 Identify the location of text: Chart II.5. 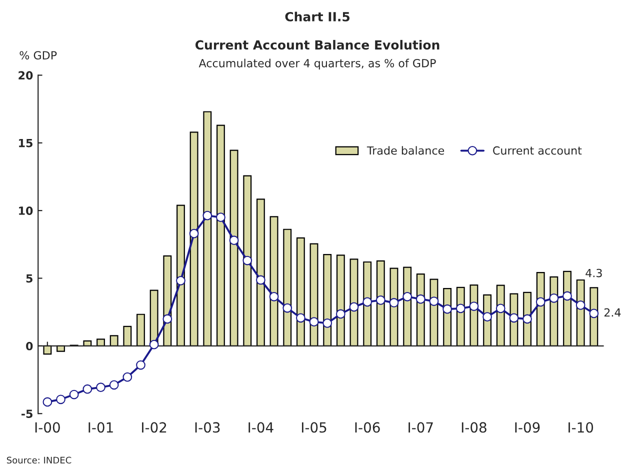
(317, 17).